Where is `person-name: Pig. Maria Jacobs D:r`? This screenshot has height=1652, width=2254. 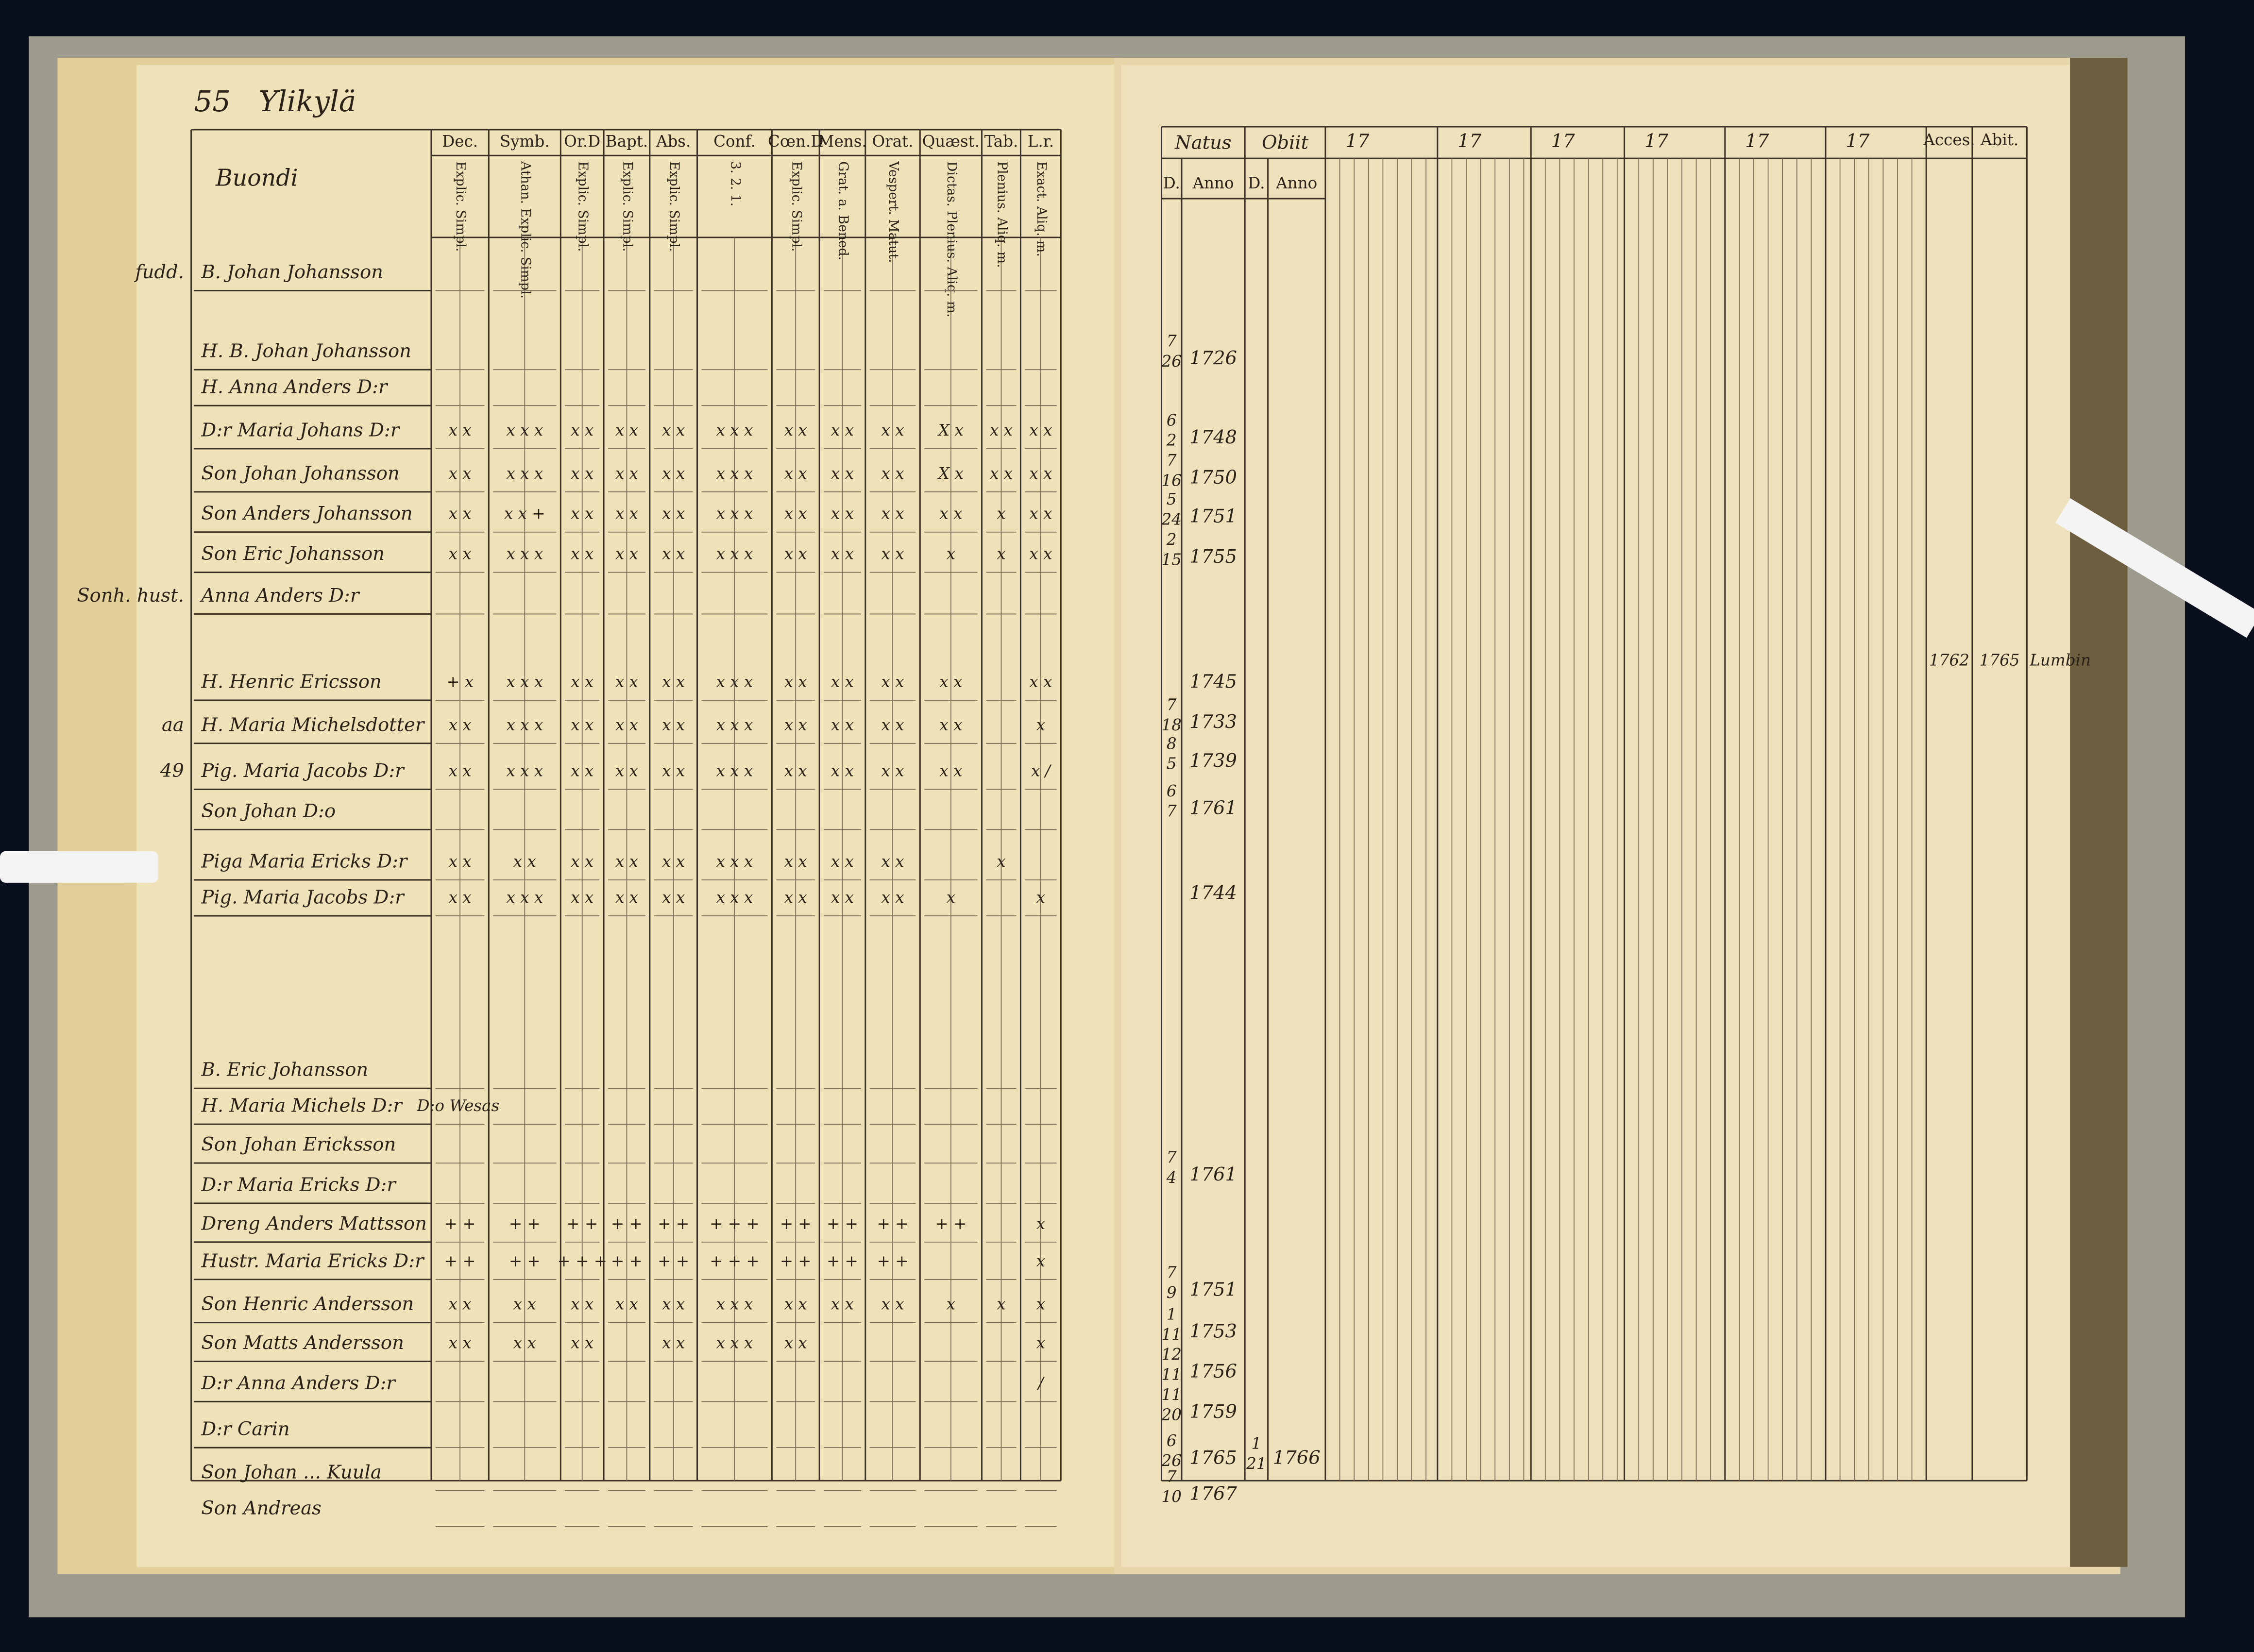
person-name: Pig. Maria Jacobs D:r is located at coordinates (303, 771).